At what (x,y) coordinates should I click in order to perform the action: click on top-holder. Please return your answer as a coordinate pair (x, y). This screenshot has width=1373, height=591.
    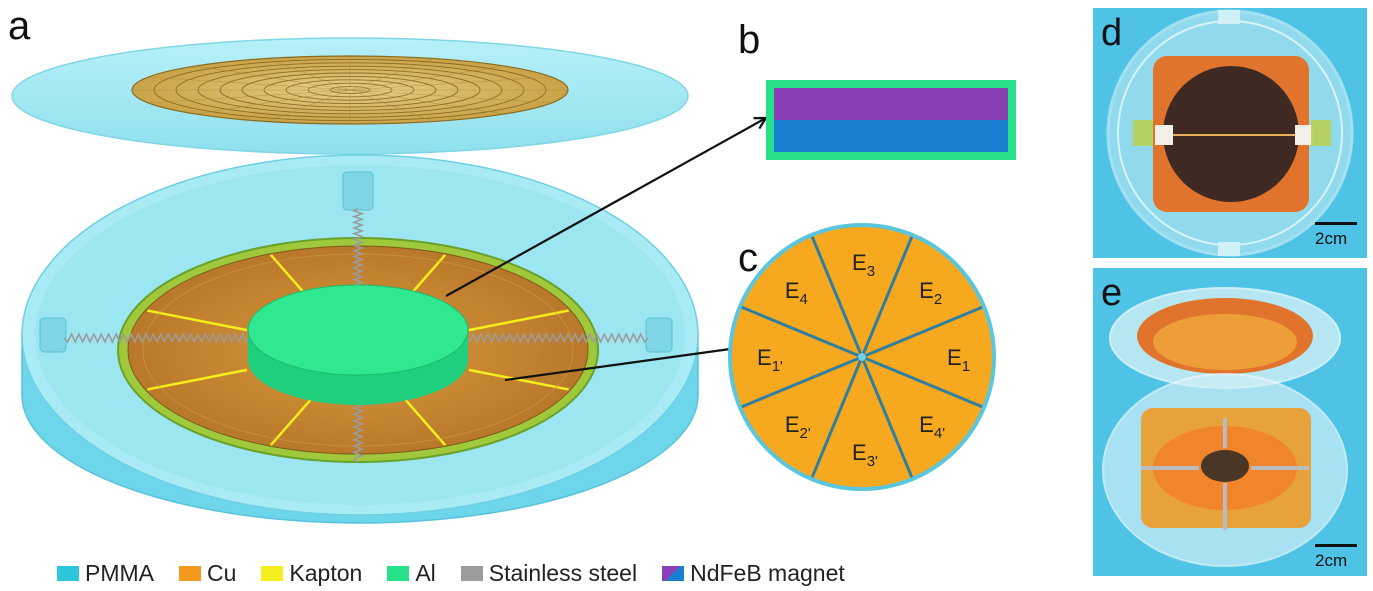
    Looking at the image, I should click on (358, 191).